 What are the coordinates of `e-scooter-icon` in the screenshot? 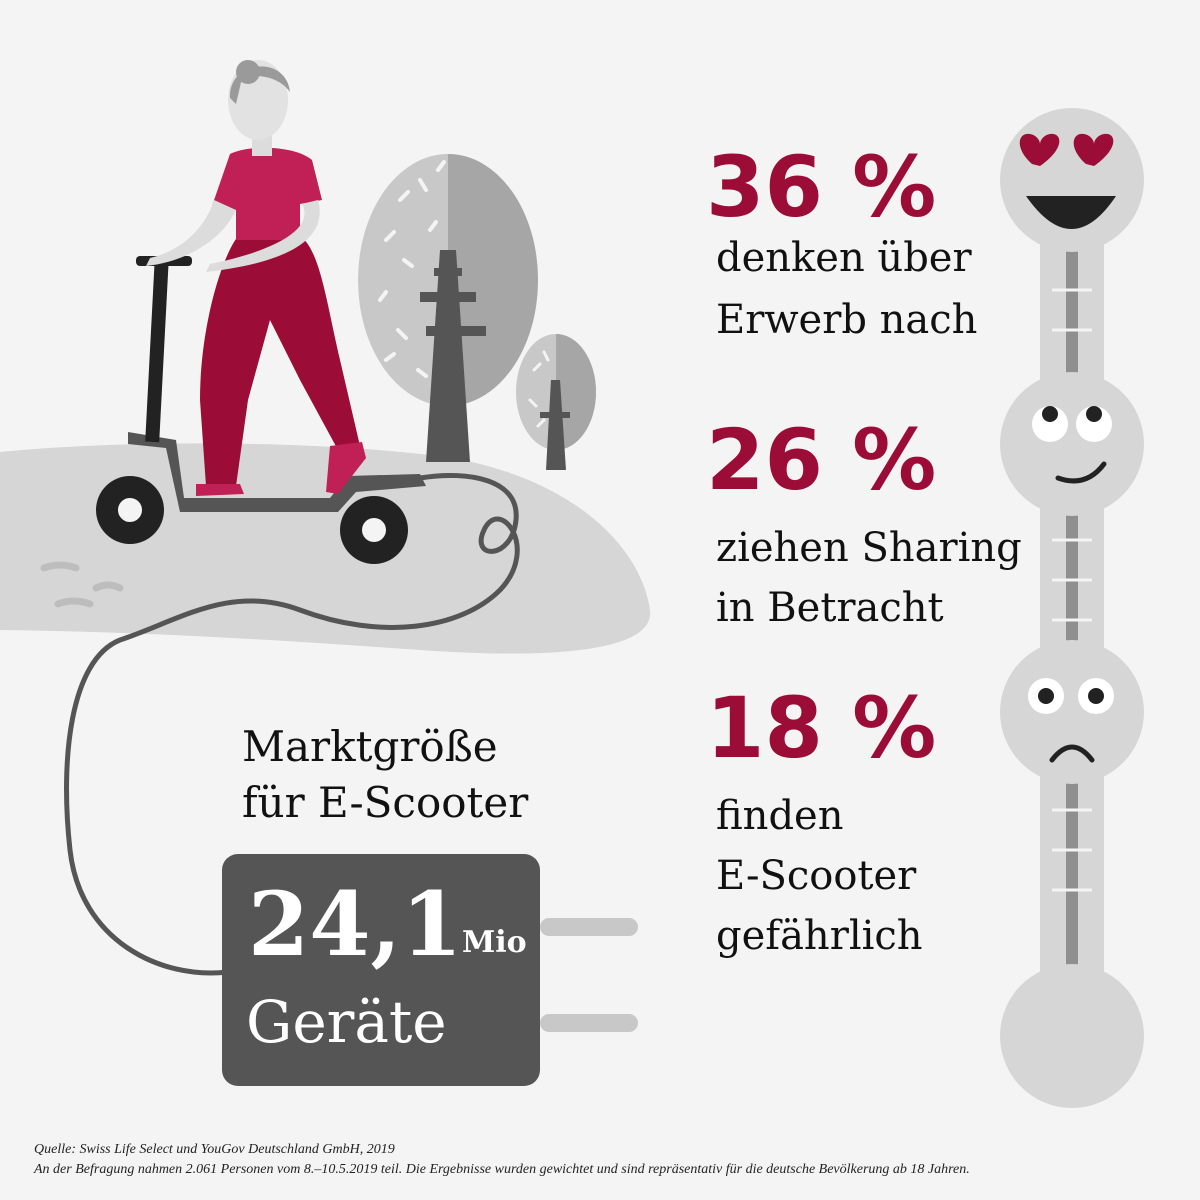 It's located at (261, 410).